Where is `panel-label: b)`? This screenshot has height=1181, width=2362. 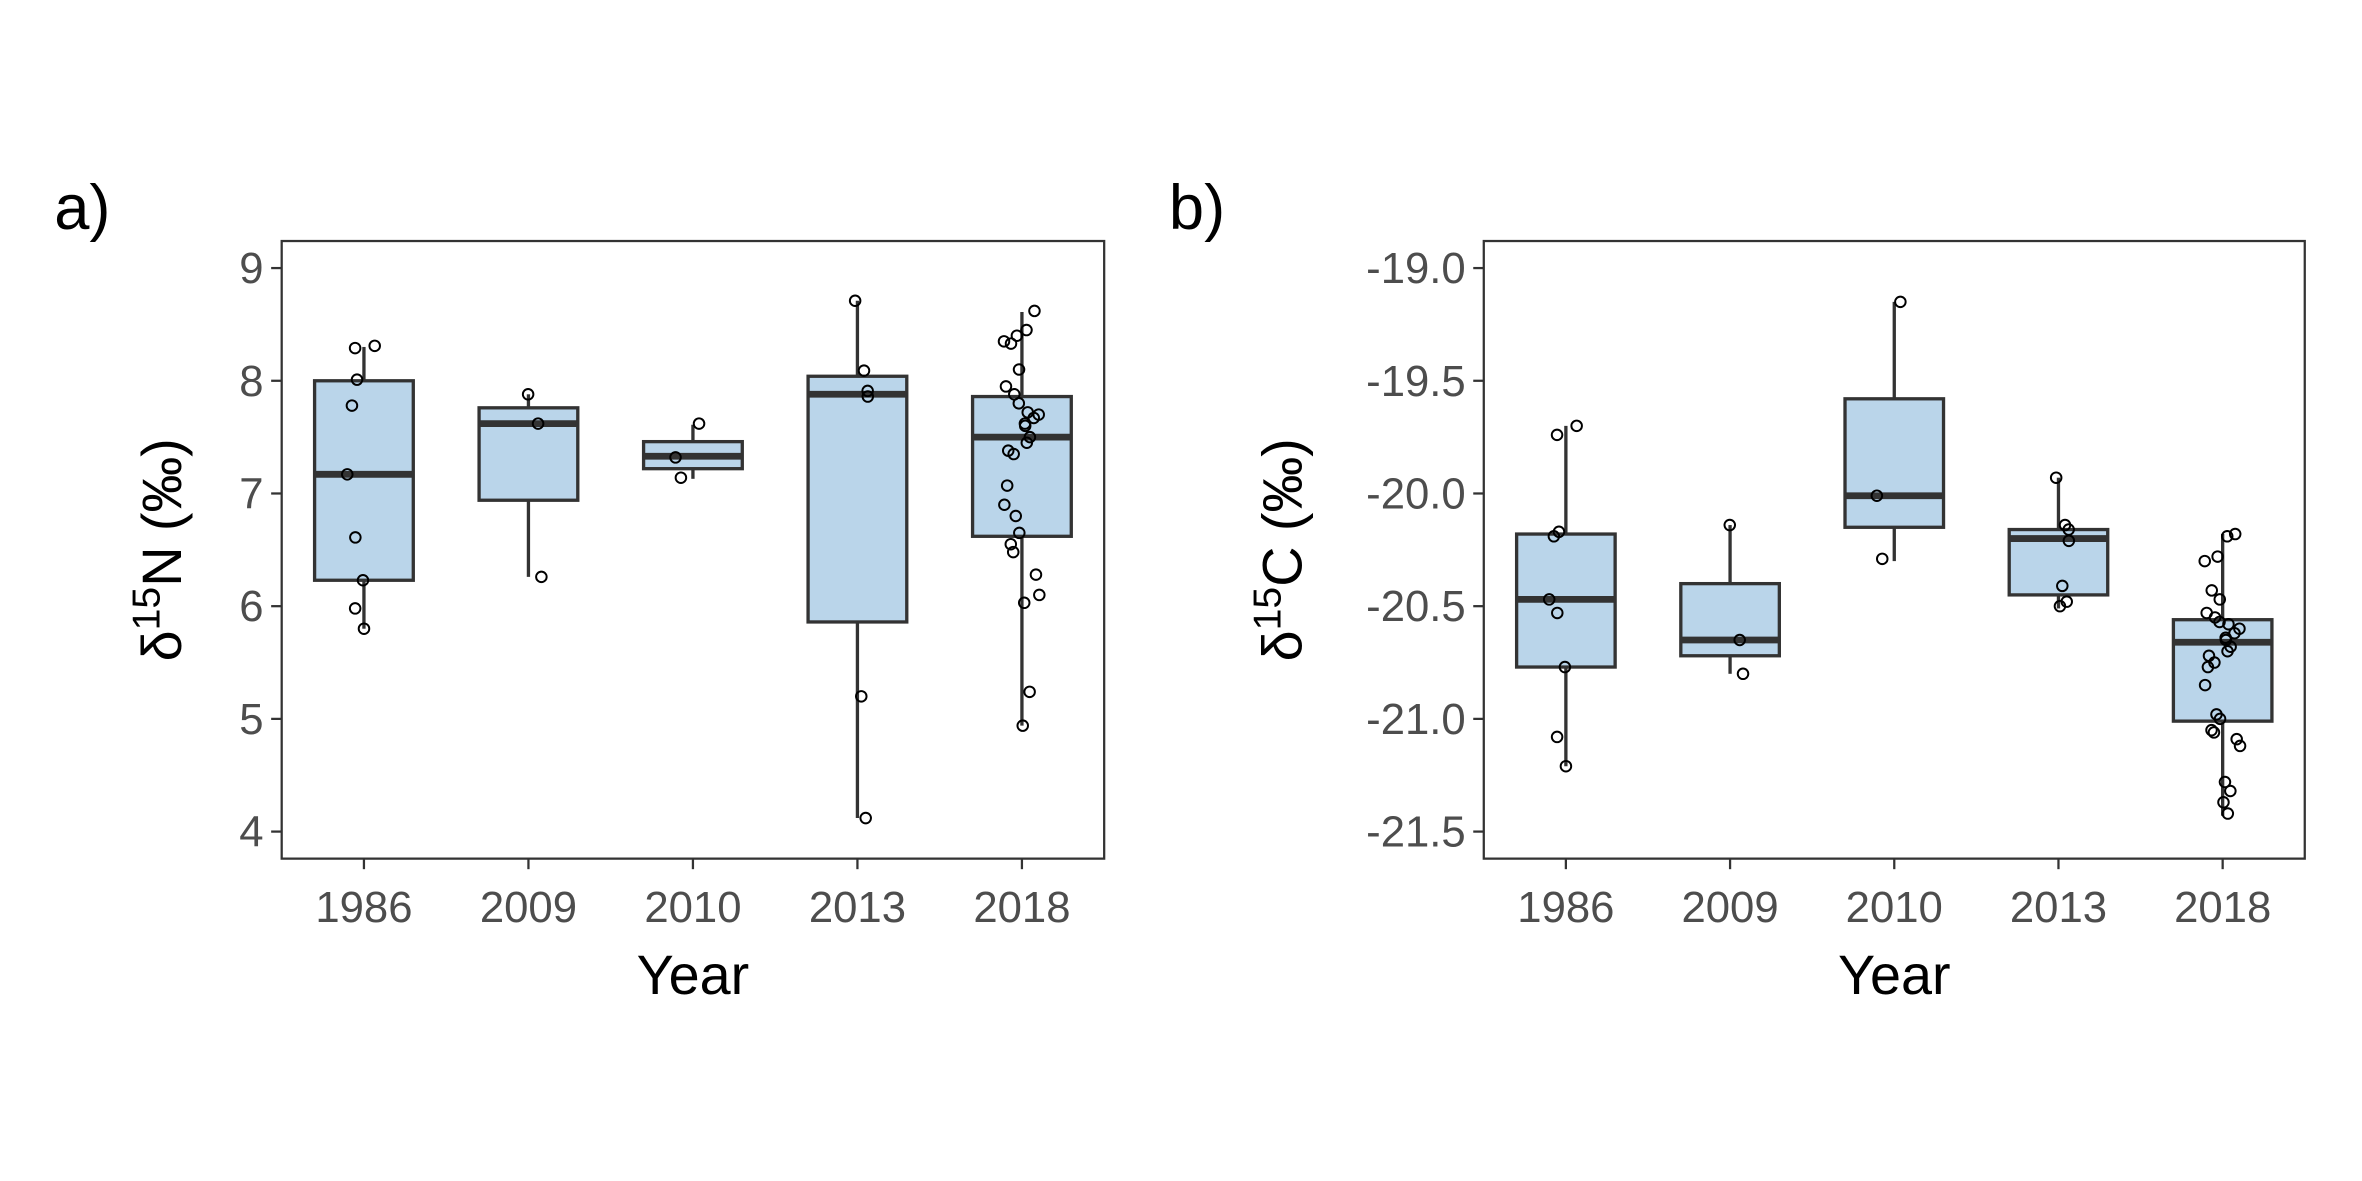 panel-label: b) is located at coordinates (1197, 208).